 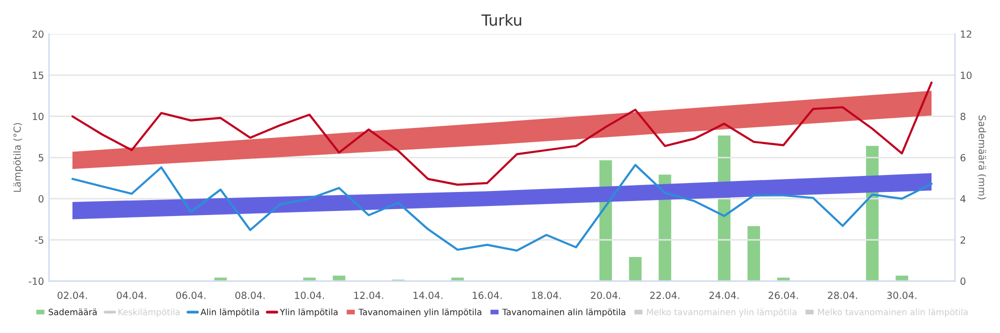 What do you see at coordinates (41, 158) in the screenshot?
I see `y-tick-label: 5` at bounding box center [41, 158].